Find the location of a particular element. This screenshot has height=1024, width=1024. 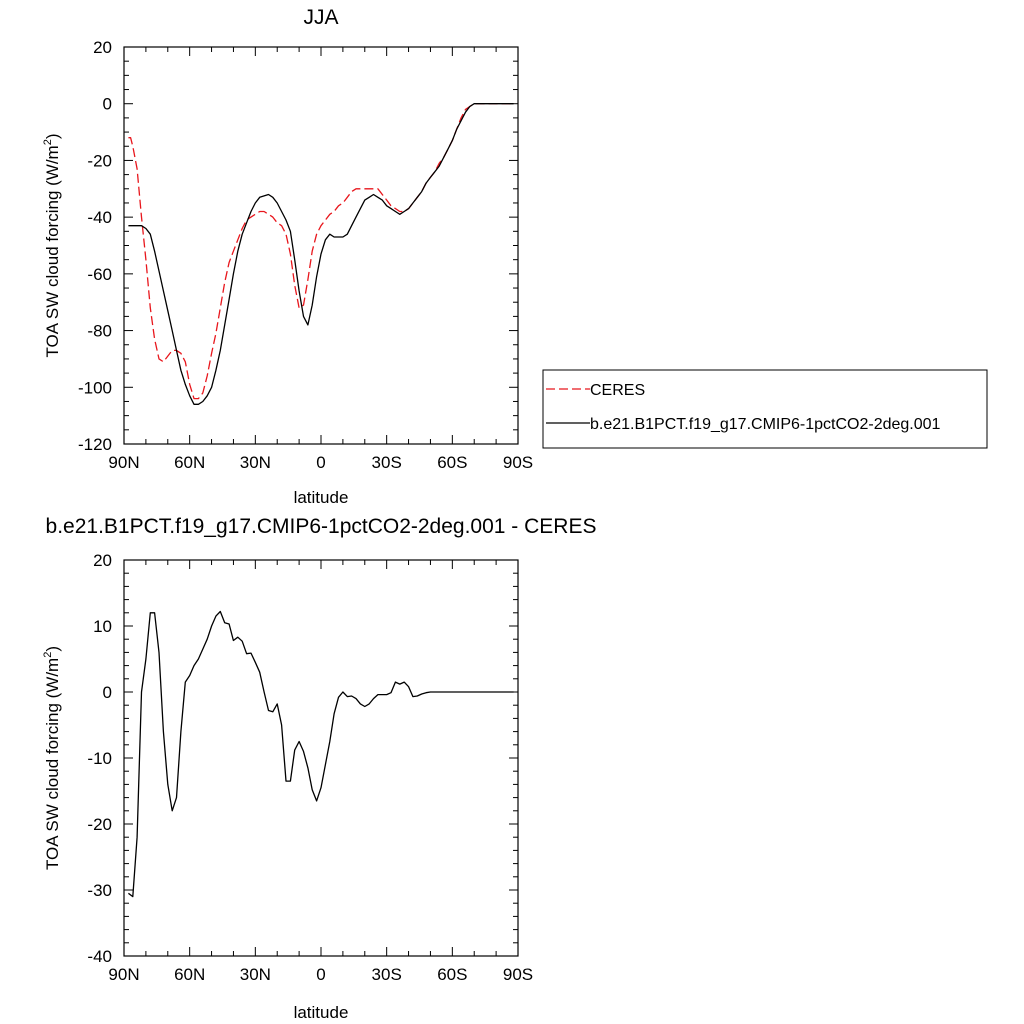

chart-1-x-axis-label: latitude is located at coordinates (321, 497).